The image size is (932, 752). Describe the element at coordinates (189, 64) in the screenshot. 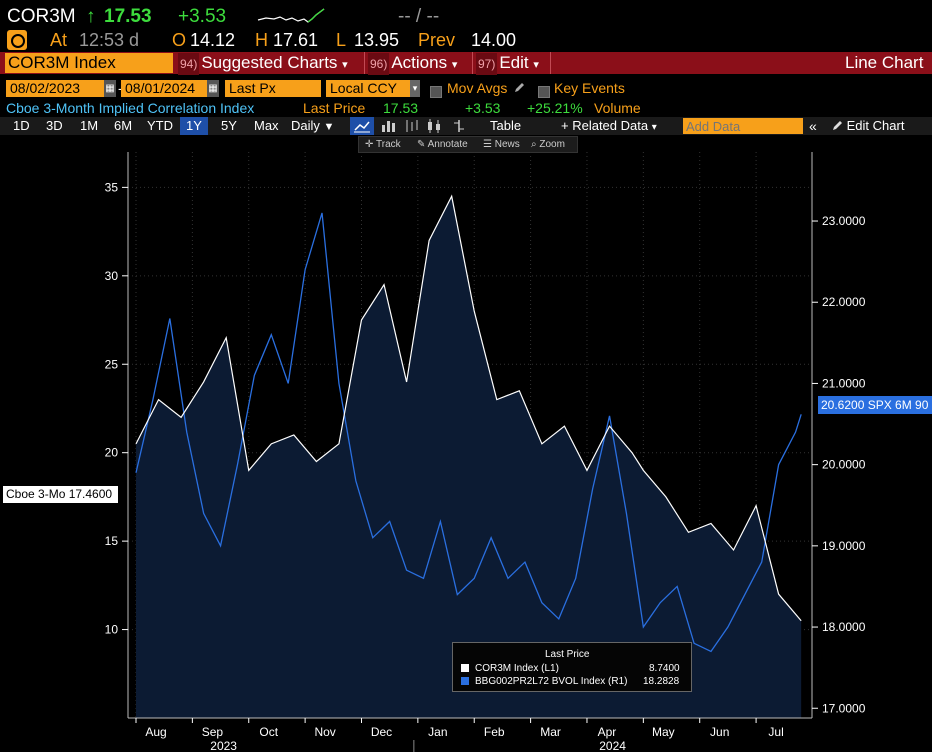

I see `suggested-fkey: 94)` at that location.